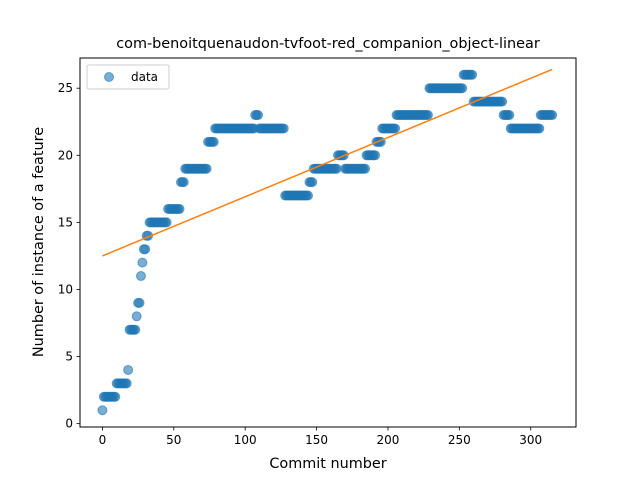 This screenshot has height=480, width=640. What do you see at coordinates (388, 440) in the screenshot?
I see `x-tick-label: 200` at bounding box center [388, 440].